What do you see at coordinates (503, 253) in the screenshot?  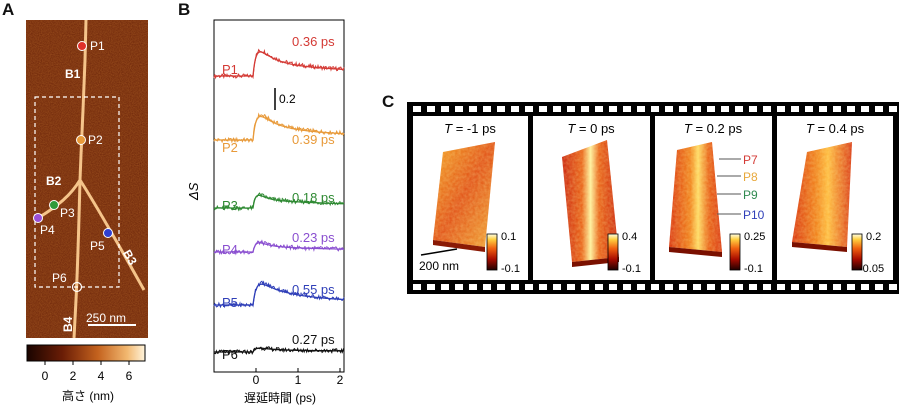 I see `colorbar-frame-1: 0.1 -0.1` at bounding box center [503, 253].